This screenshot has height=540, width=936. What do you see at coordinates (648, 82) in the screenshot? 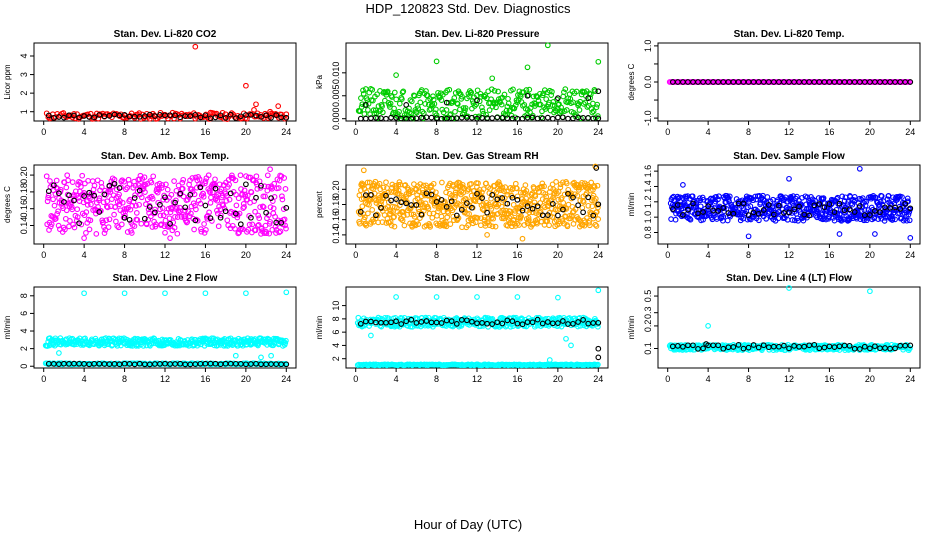
I see `y-tick-label: 0.0` at bounding box center [648, 82].